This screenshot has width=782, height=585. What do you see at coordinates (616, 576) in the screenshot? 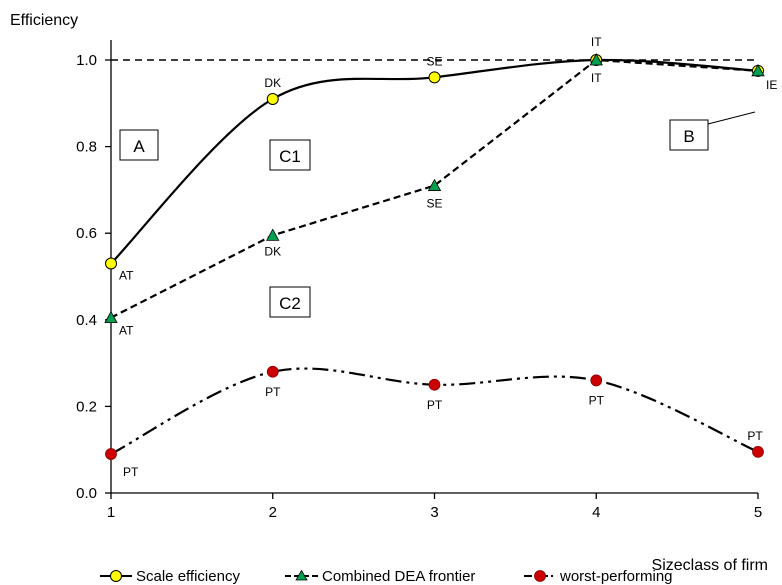
I see `legend-label-worst-performing: worst-performing` at bounding box center [616, 576].